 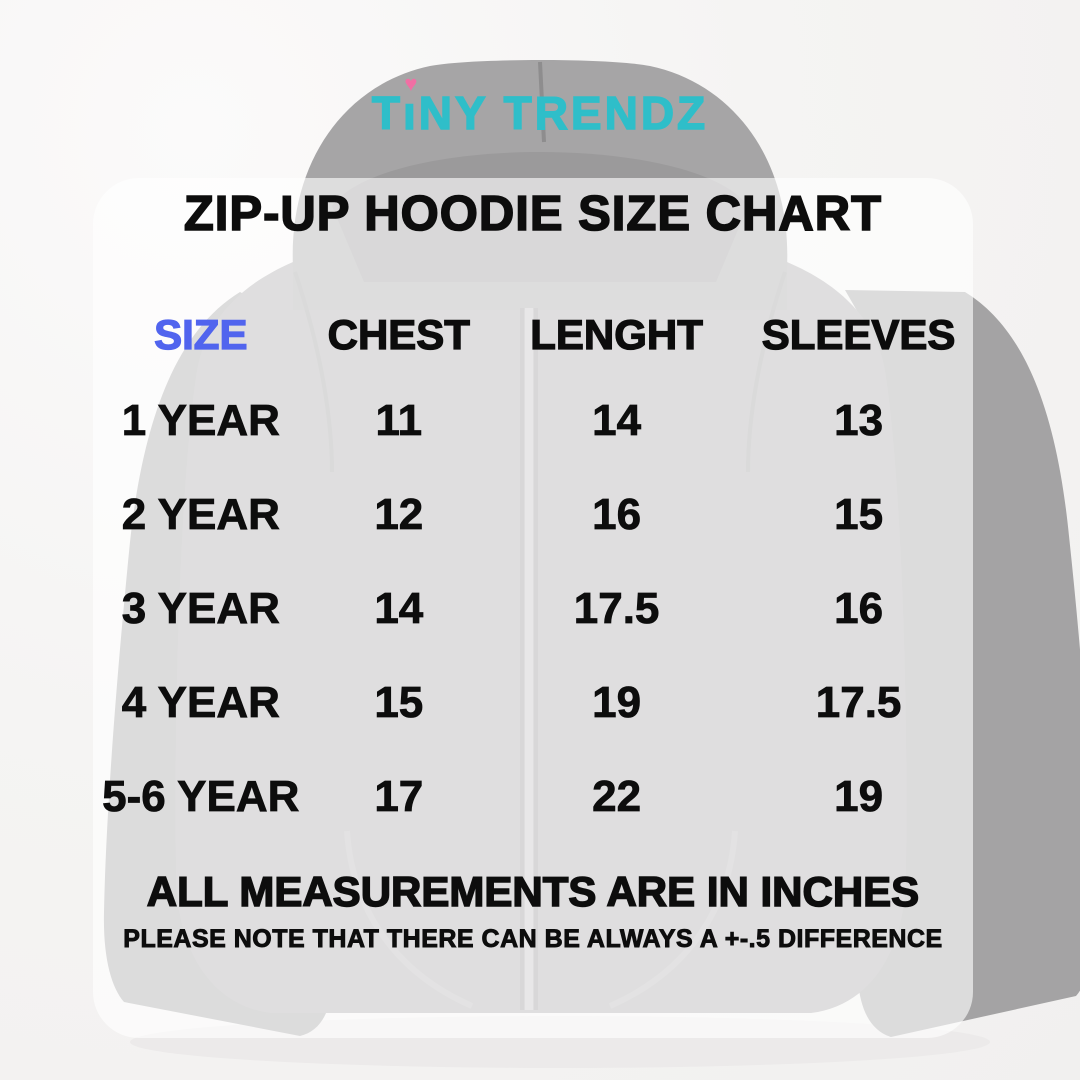 What do you see at coordinates (200, 420) in the screenshot?
I see `cell-size: 1 YEAR` at bounding box center [200, 420].